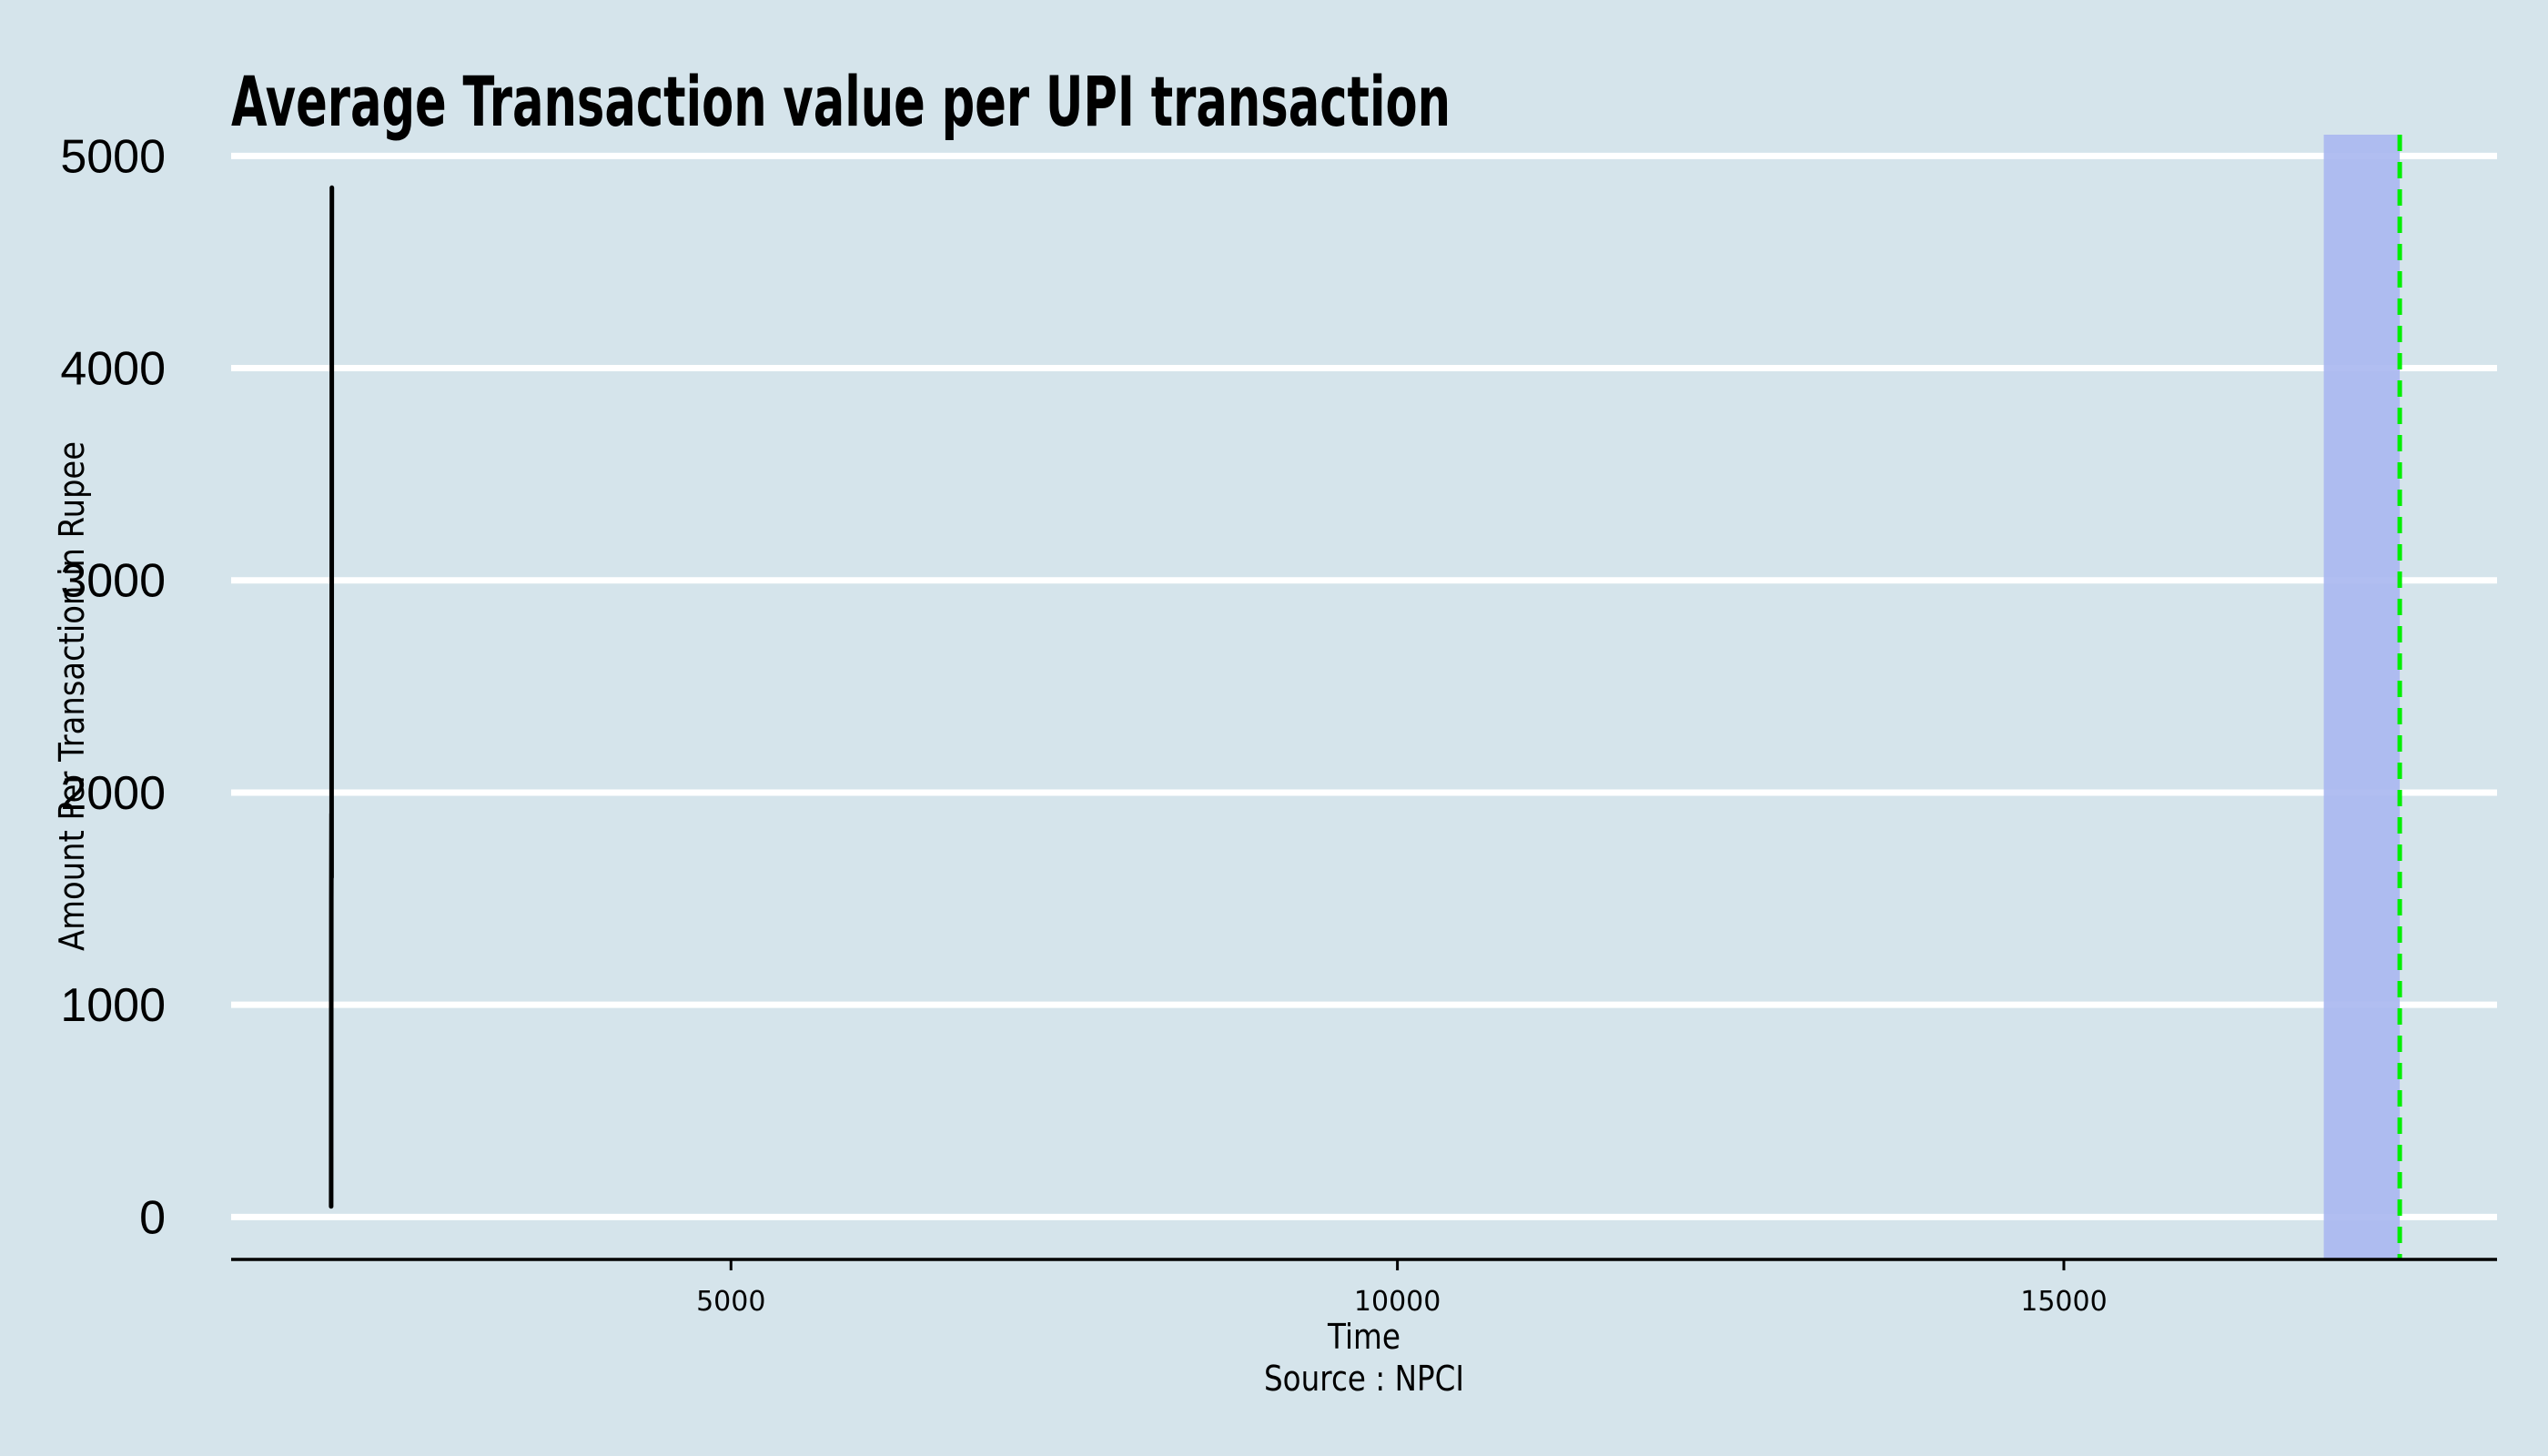 The width and height of the screenshot is (2548, 1456). I want to click on highlight-band, so click(2362, 697).